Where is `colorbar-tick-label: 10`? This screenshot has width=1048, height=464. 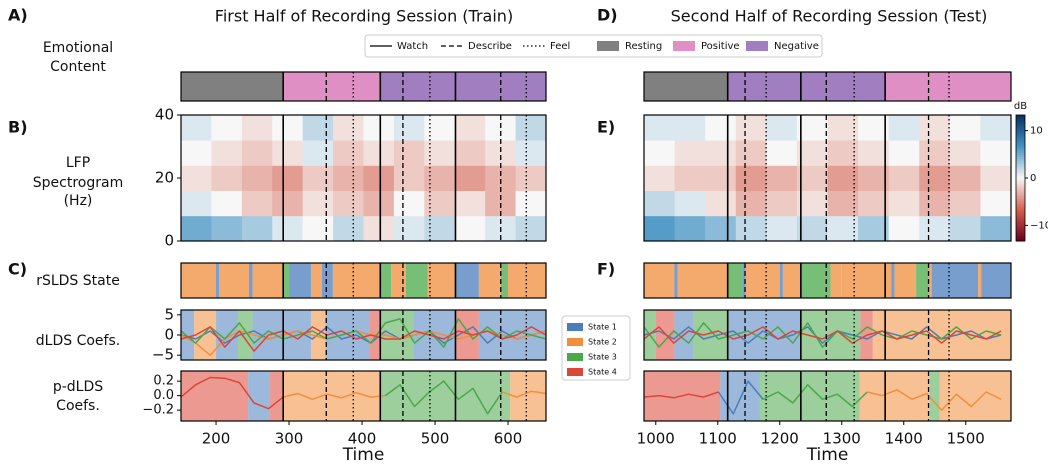 colorbar-tick-label: 10 is located at coordinates (1036, 131).